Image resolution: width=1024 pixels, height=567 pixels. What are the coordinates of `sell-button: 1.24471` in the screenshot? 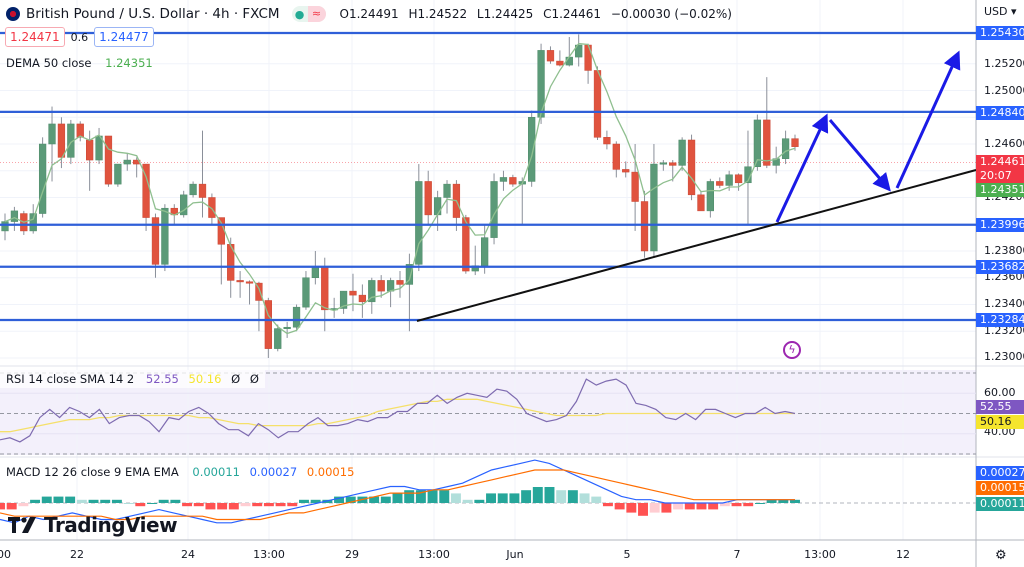 It's located at (35, 37).